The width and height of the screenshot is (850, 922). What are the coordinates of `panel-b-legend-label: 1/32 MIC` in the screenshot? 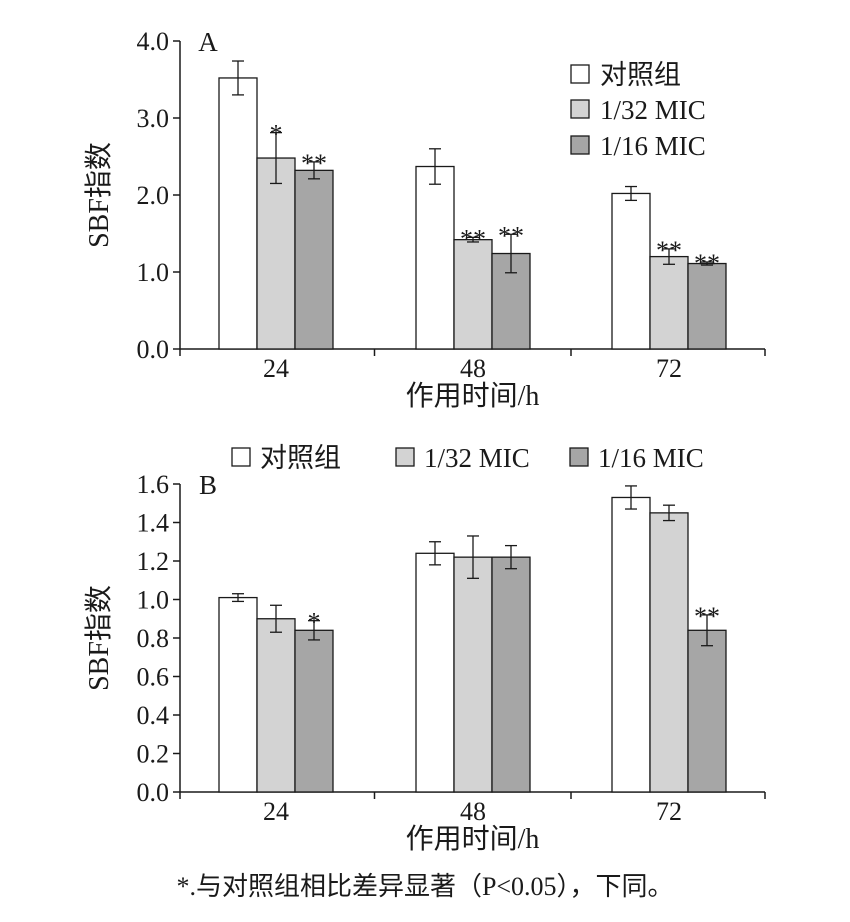 It's located at (477, 458).